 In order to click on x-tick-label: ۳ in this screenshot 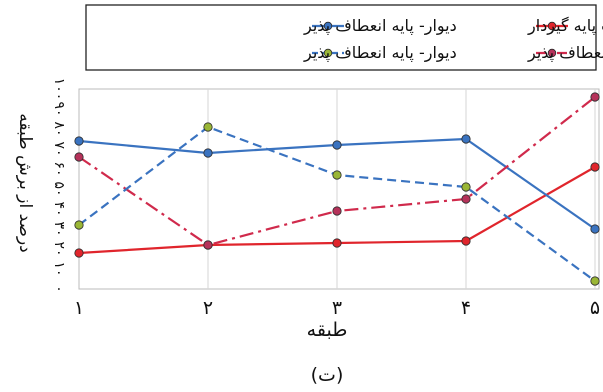, I will do `click(337, 308)`.